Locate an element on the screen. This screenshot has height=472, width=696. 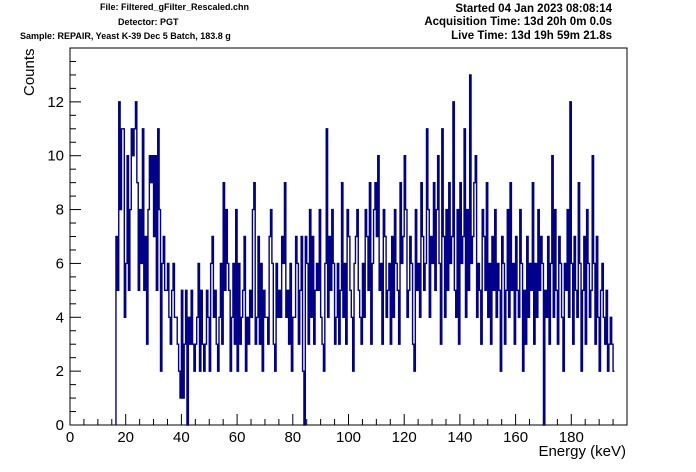
y-tick-label: 2 is located at coordinates (60, 371).